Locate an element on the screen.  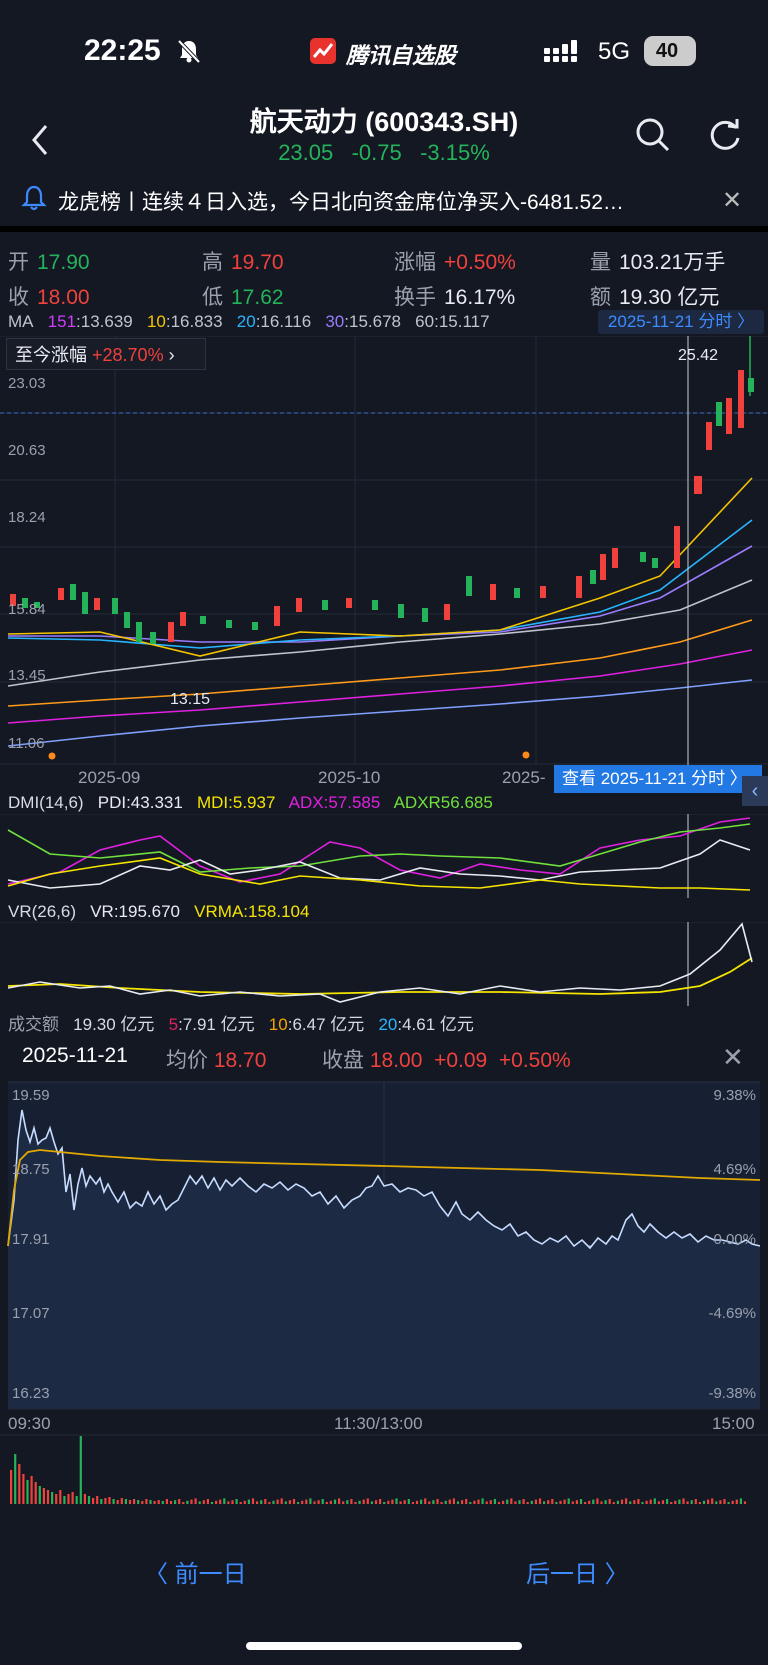
gain-value: +28.70% is located at coordinates (128, 355).